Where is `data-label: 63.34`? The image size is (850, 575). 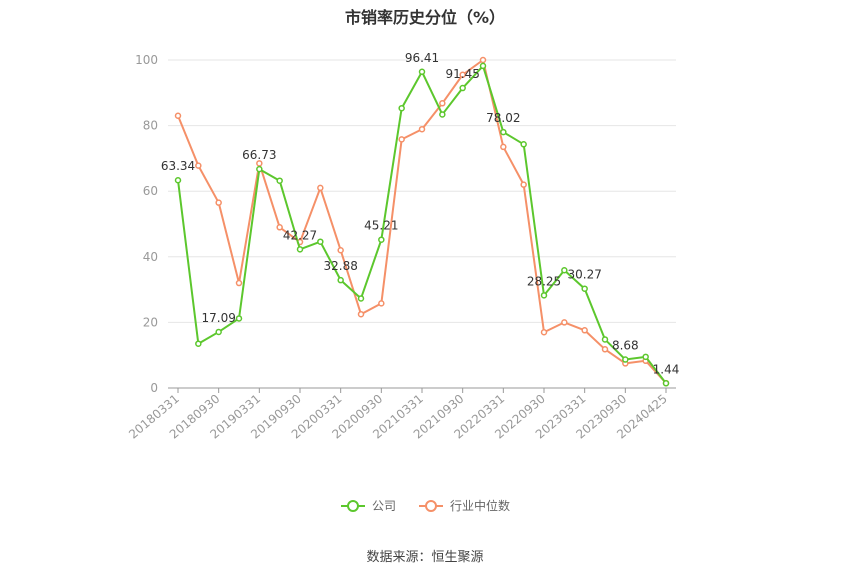 data-label: 63.34 is located at coordinates (178, 166).